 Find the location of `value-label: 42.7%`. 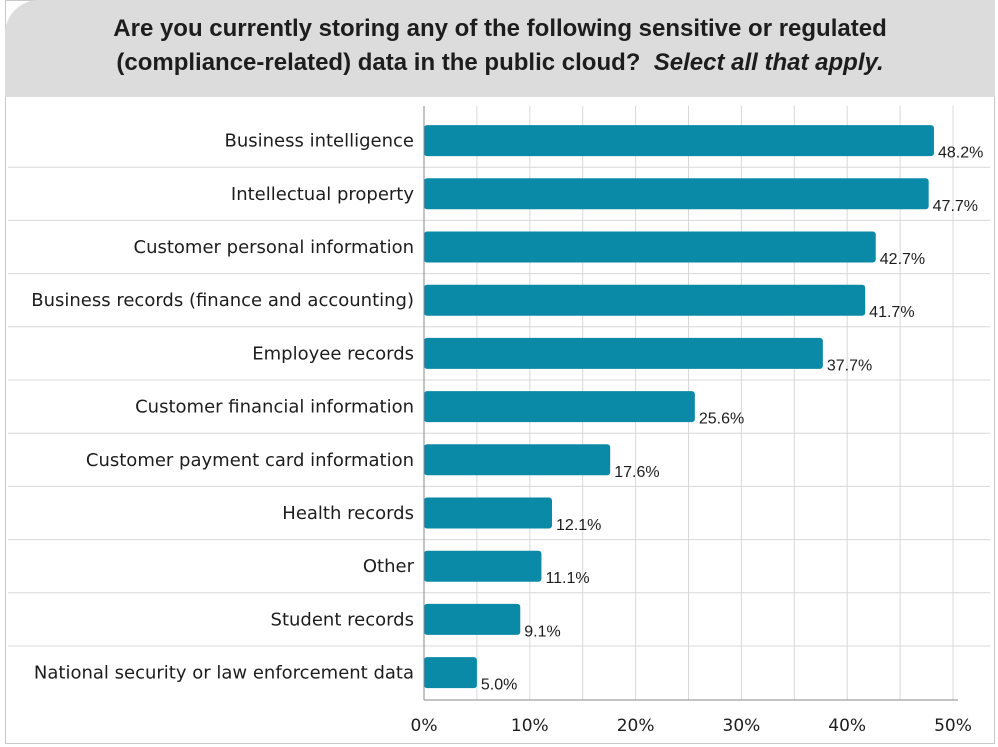

value-label: 42.7% is located at coordinates (902, 259).